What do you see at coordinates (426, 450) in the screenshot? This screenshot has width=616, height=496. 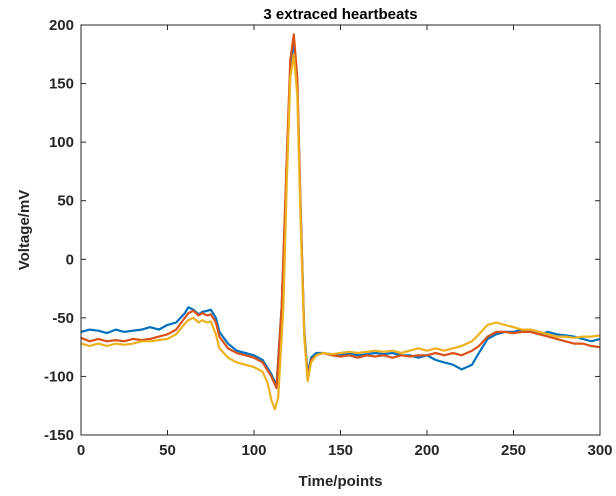 I see `x-tick-label: 200` at bounding box center [426, 450].